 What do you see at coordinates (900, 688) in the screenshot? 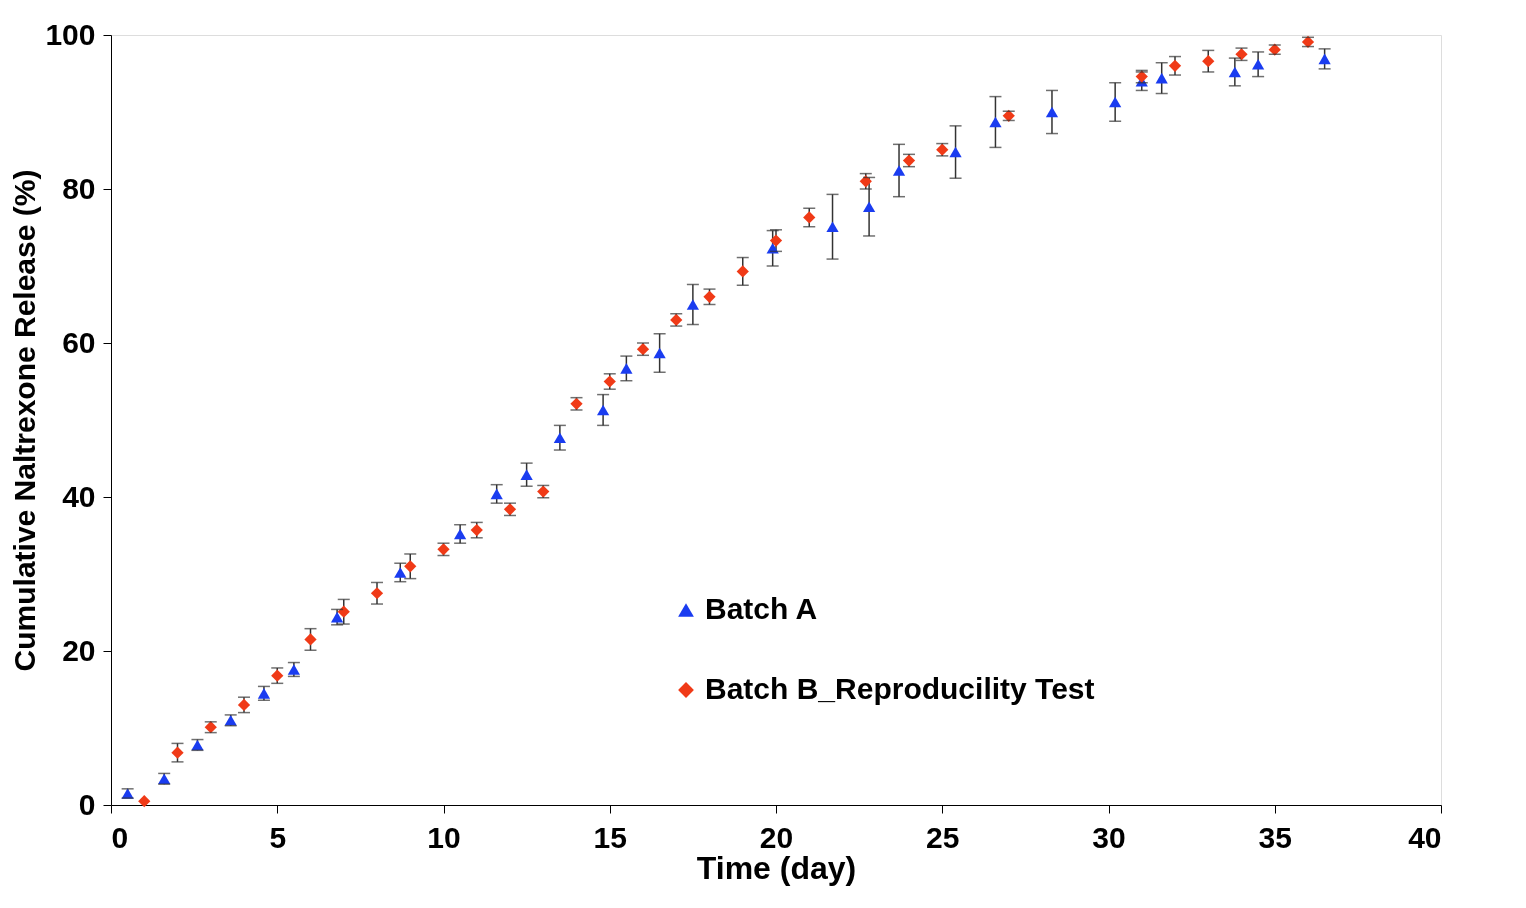
I see `legend-label: Batch B_Reproducility Test` at bounding box center [900, 688].